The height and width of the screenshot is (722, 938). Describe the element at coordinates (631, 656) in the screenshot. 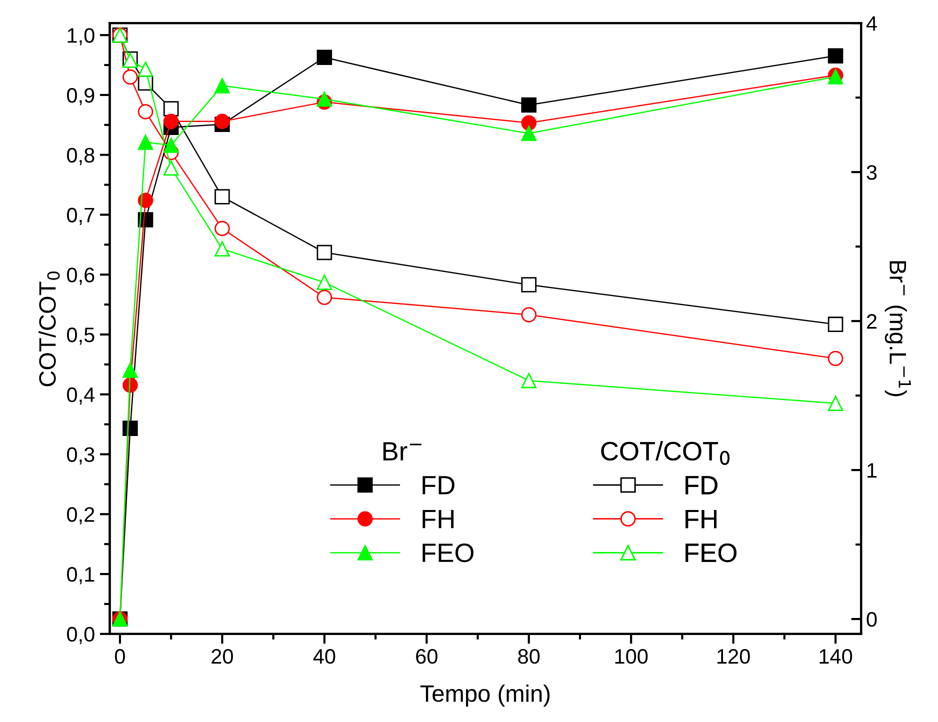

I see `x-tick-label: 100` at that location.